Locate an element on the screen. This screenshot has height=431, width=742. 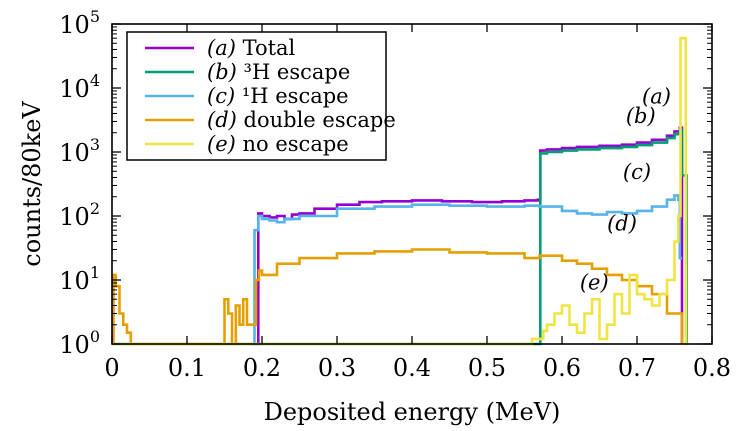
x-tick-label: 0.6 is located at coordinates (562, 368).